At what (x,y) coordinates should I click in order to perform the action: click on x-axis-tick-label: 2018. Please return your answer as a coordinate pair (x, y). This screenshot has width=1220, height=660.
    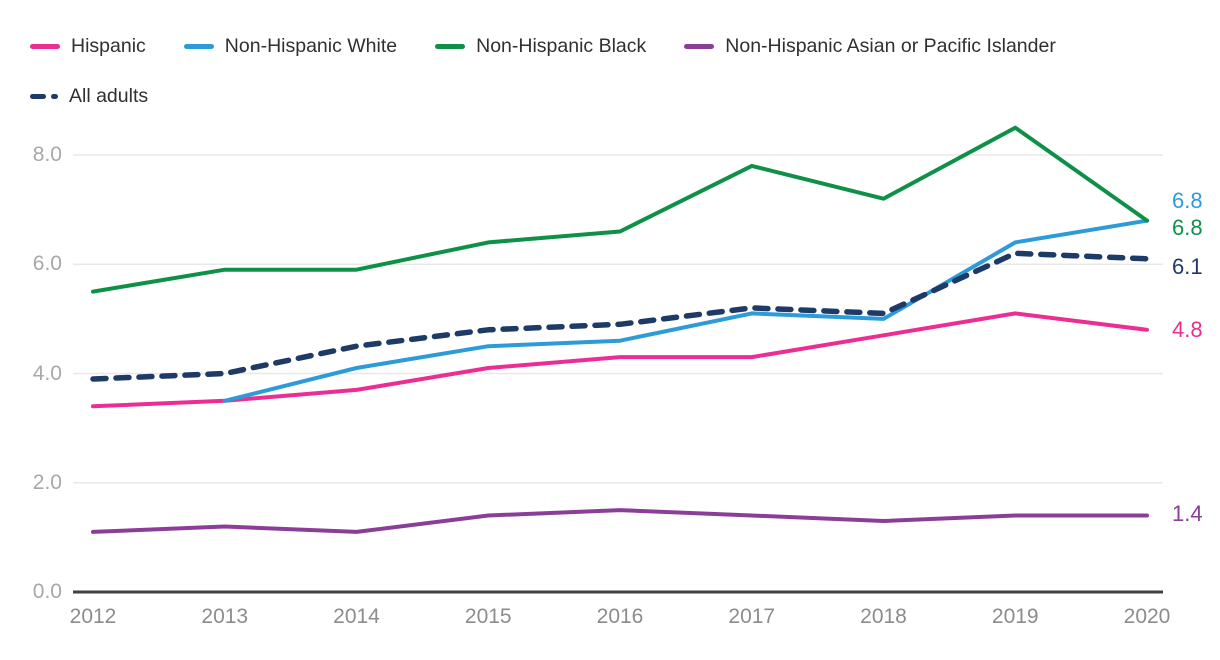
    Looking at the image, I should click on (883, 616).